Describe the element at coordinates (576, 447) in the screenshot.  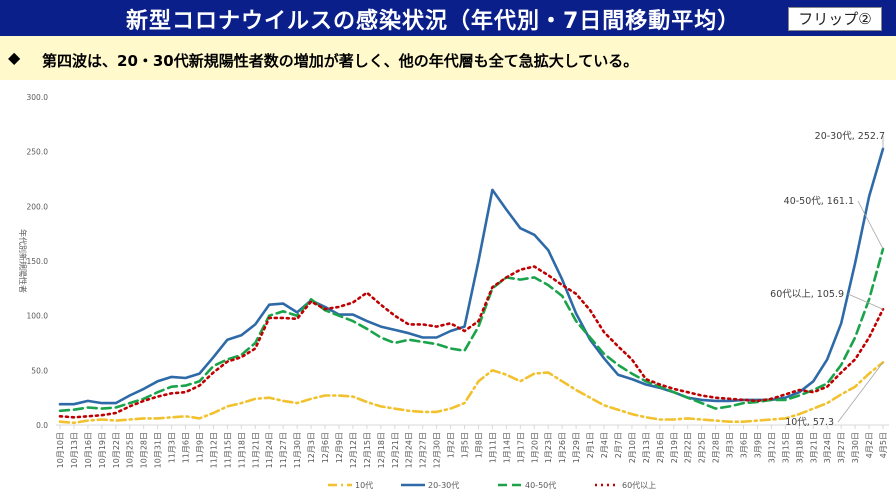
I see `x-tick-label: 1月29日` at that location.